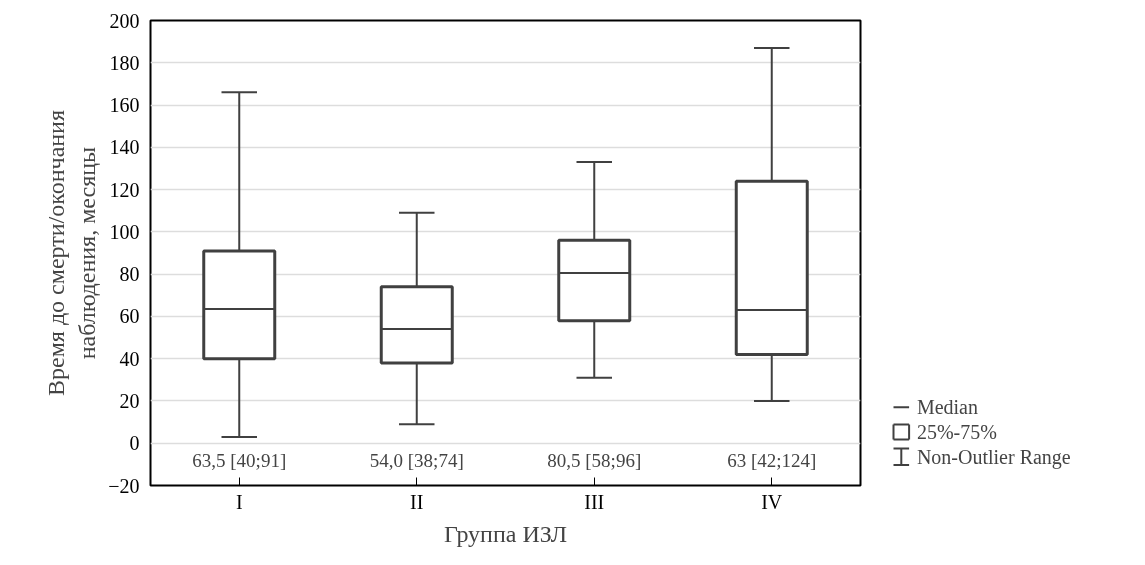 This screenshot has width=1145, height=565. Describe the element at coordinates (124, 147) in the screenshot. I see `y-tick-label: 140` at that location.